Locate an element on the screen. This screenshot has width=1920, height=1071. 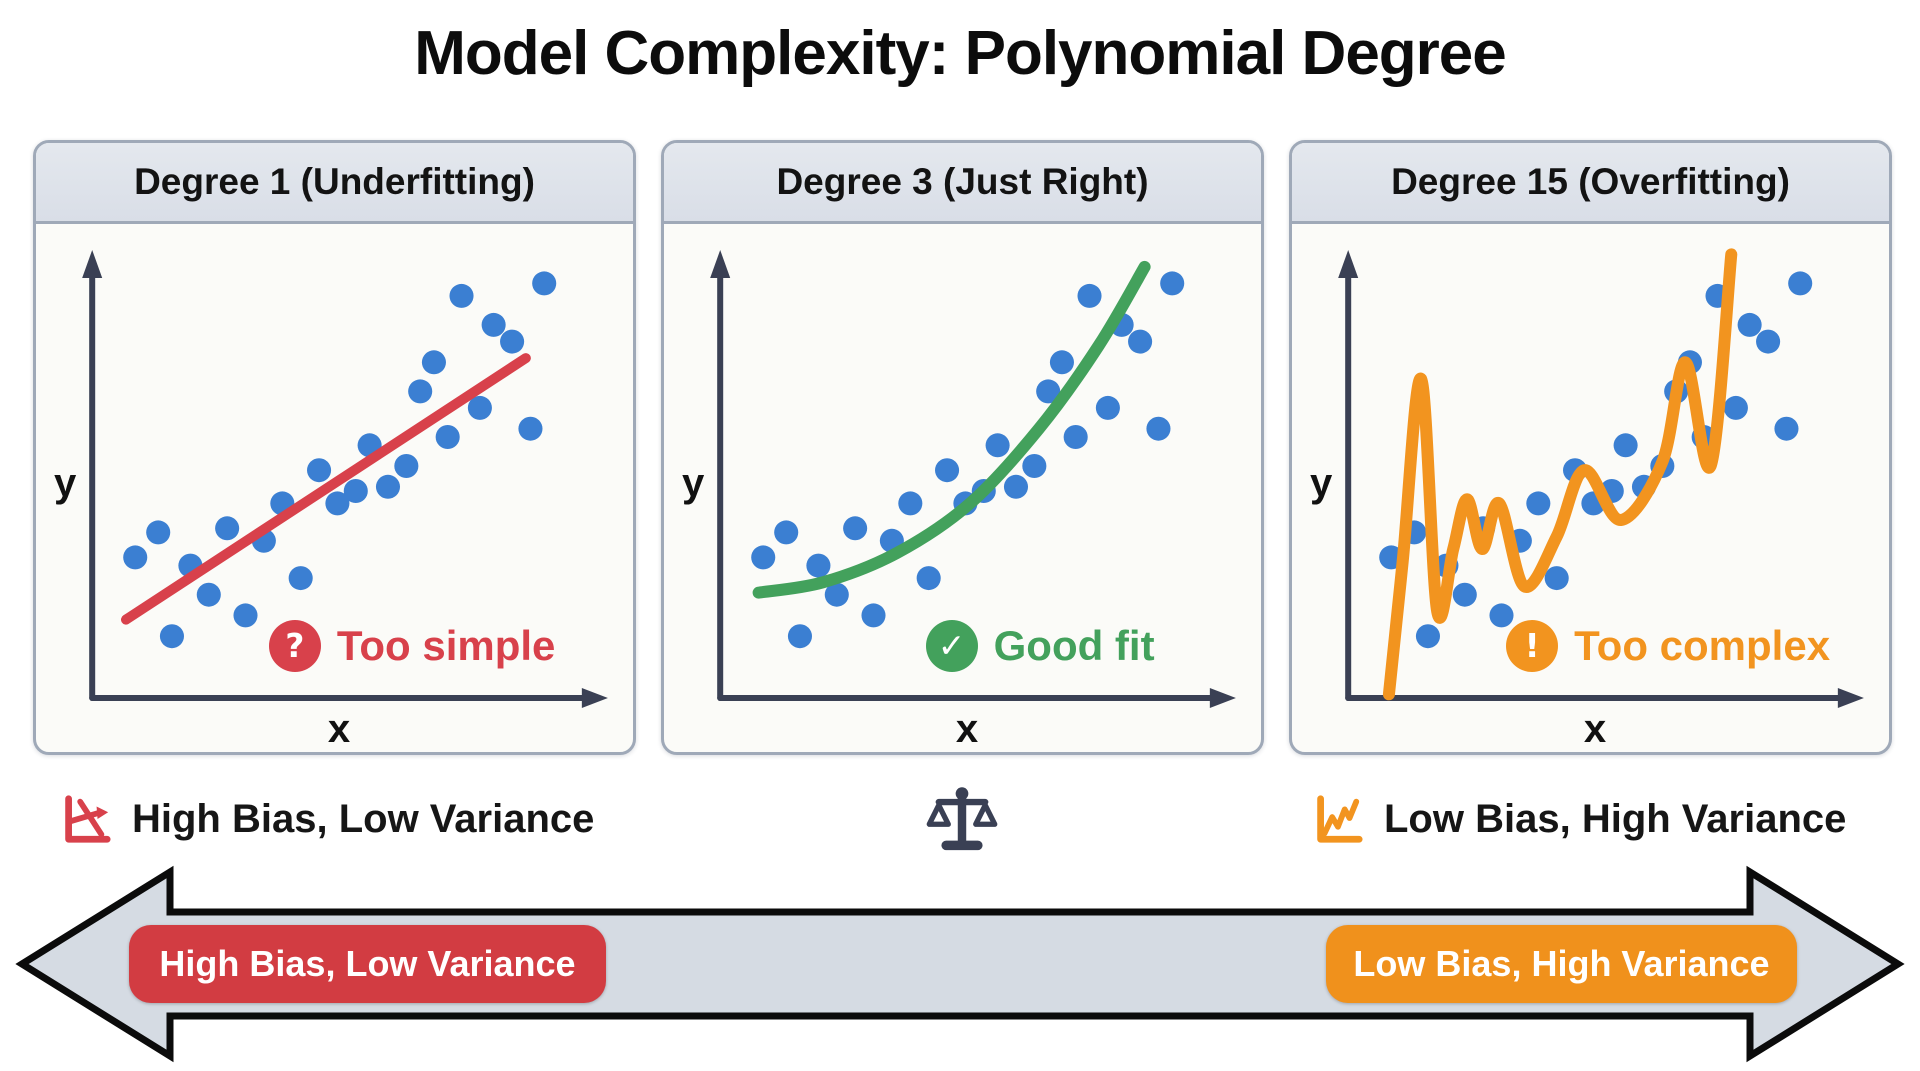
overfitting-scatter-chart: yx is located at coordinates (1587, 499).